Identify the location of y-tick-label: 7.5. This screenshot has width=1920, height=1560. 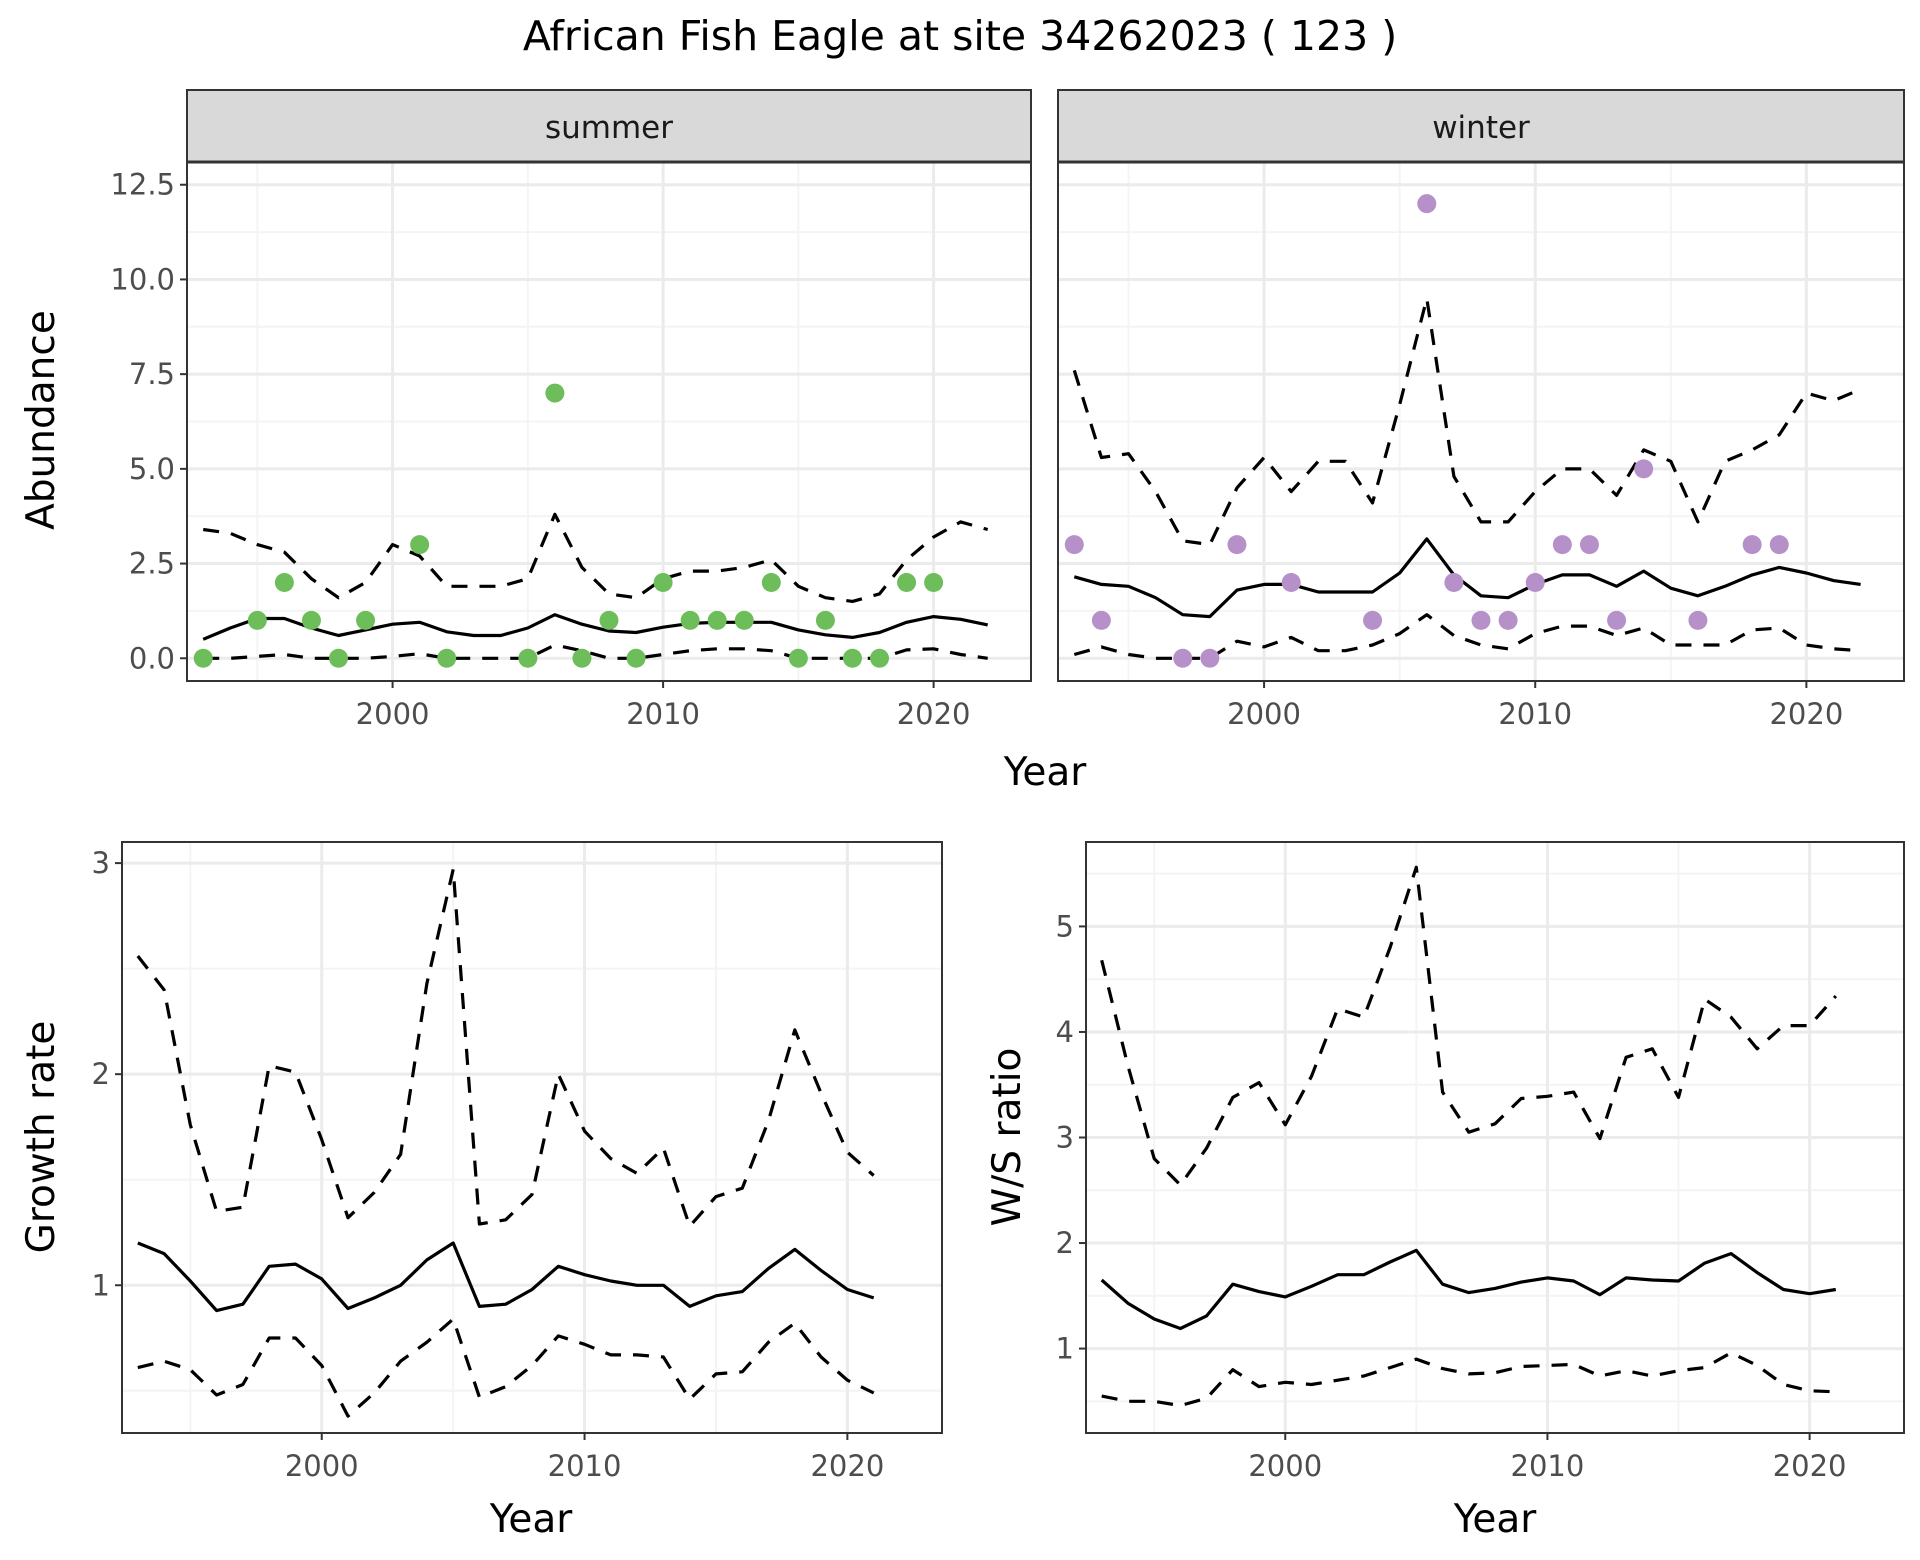
(152, 374).